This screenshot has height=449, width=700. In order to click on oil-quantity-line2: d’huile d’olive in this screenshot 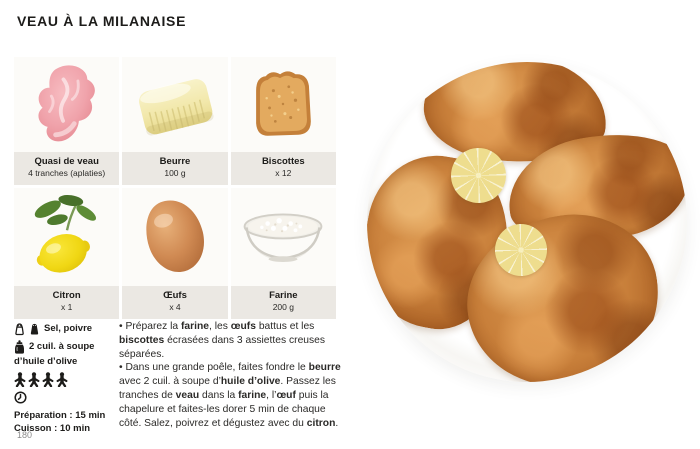, I will do `click(46, 361)`.